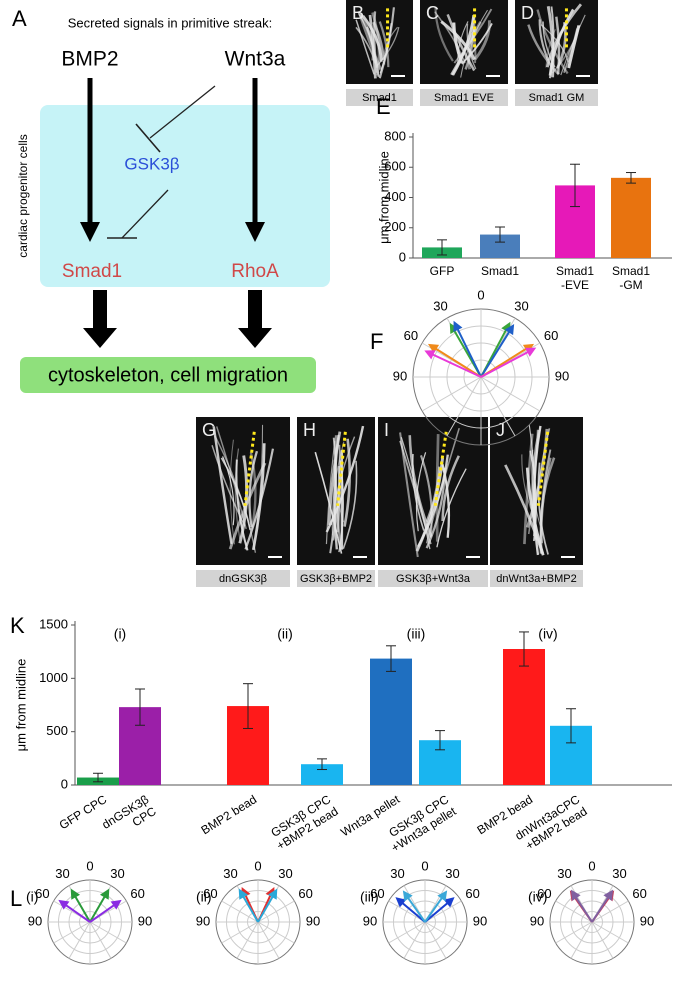 The height and width of the screenshot is (986, 679). Describe the element at coordinates (229, 814) in the screenshot. I see `x-tick-label: BMP2 bead` at that location.